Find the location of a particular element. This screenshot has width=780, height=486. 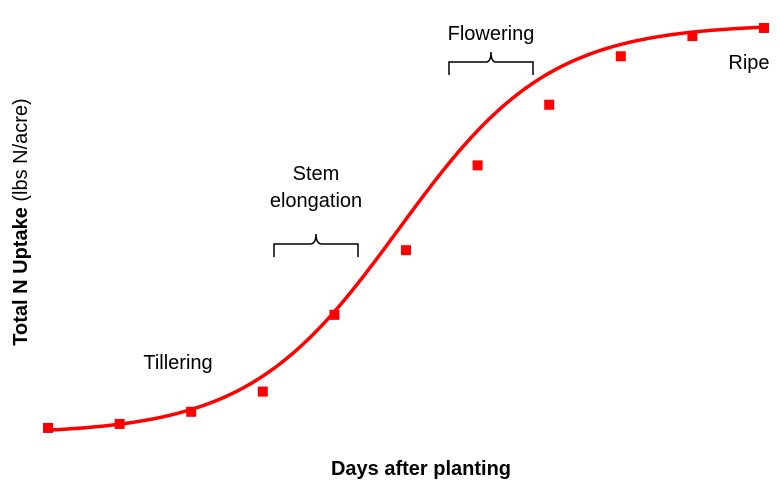

bracket-stem-elongation is located at coordinates (316, 245).